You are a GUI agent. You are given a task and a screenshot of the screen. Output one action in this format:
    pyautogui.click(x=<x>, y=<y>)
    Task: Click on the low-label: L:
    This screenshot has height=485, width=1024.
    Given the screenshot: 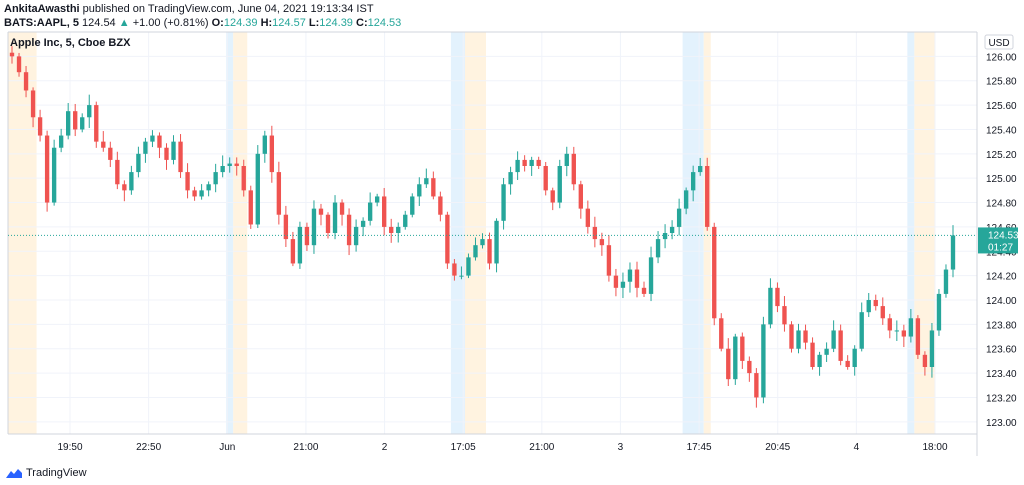 What is the action you would take?
    pyautogui.click(x=314, y=23)
    